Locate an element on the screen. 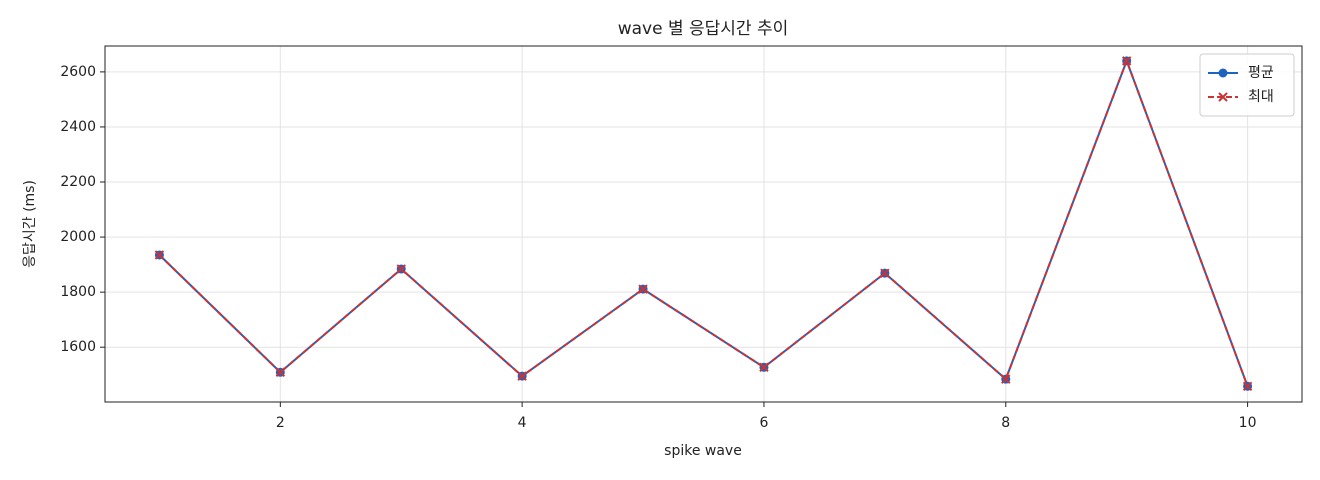 Image resolution: width=1320 pixels, height=480 pixels. x-axis-label: spike wave is located at coordinates (703, 451).